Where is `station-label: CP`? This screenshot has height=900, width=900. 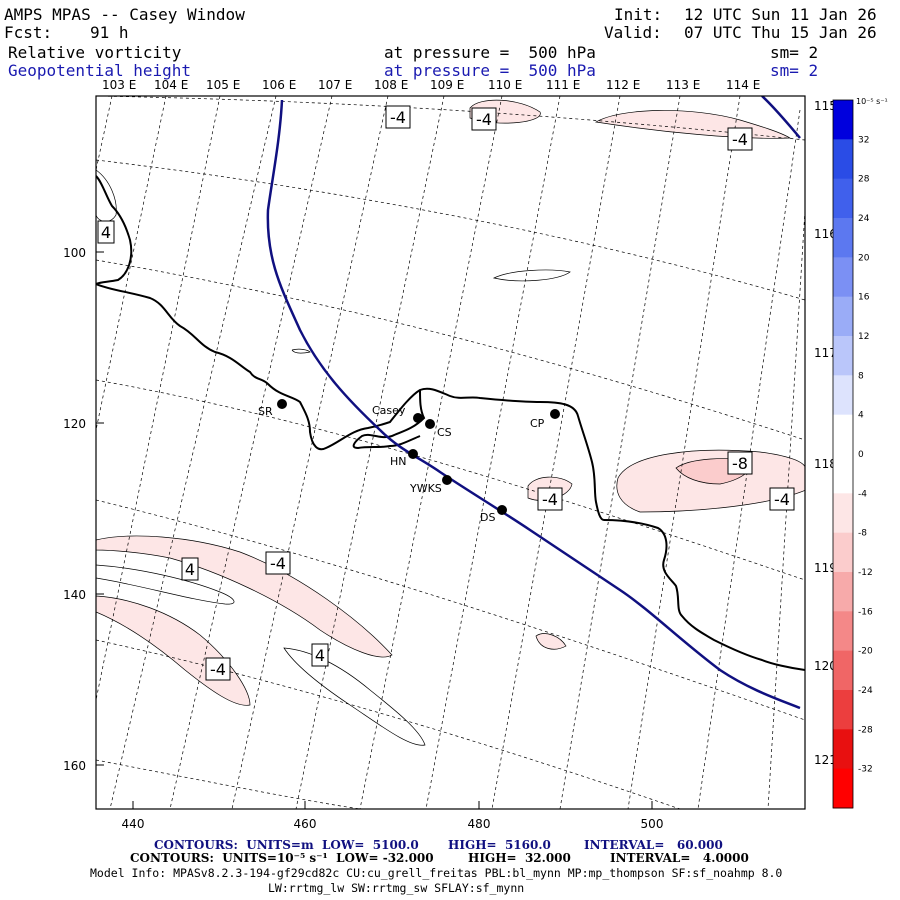 station-label: CP is located at coordinates (537, 423).